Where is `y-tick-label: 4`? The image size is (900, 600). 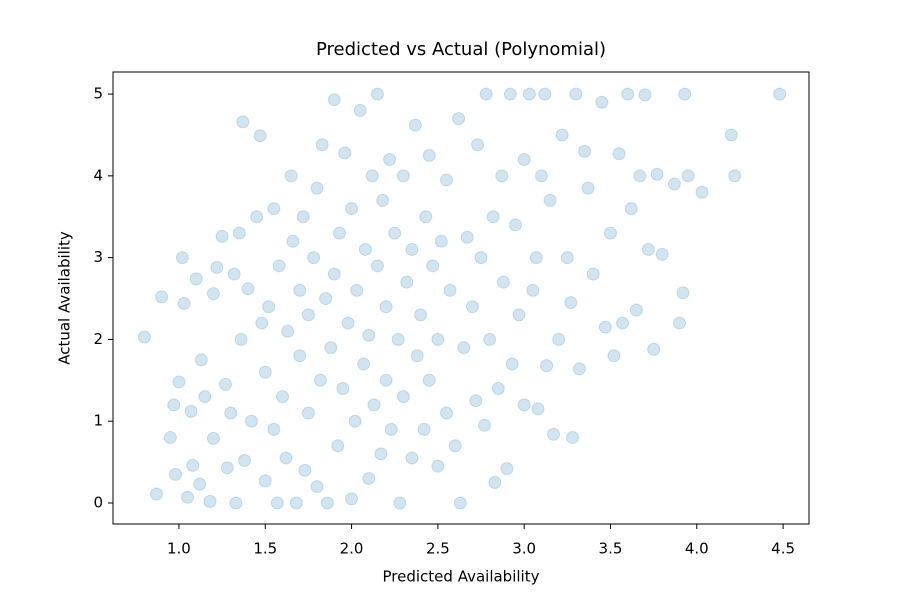 y-tick-label: 4 is located at coordinates (98, 175).